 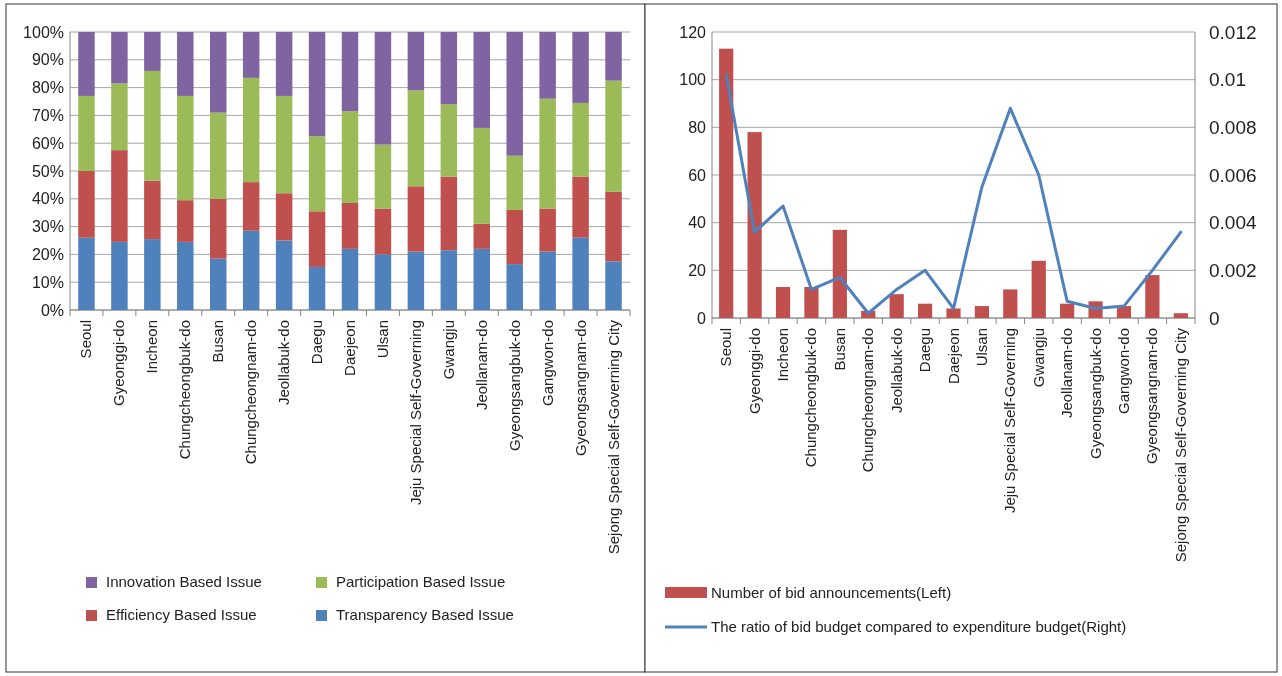 What do you see at coordinates (831, 592) in the screenshot?
I see `legend-label: Number of bid announcements(Left)` at bounding box center [831, 592].